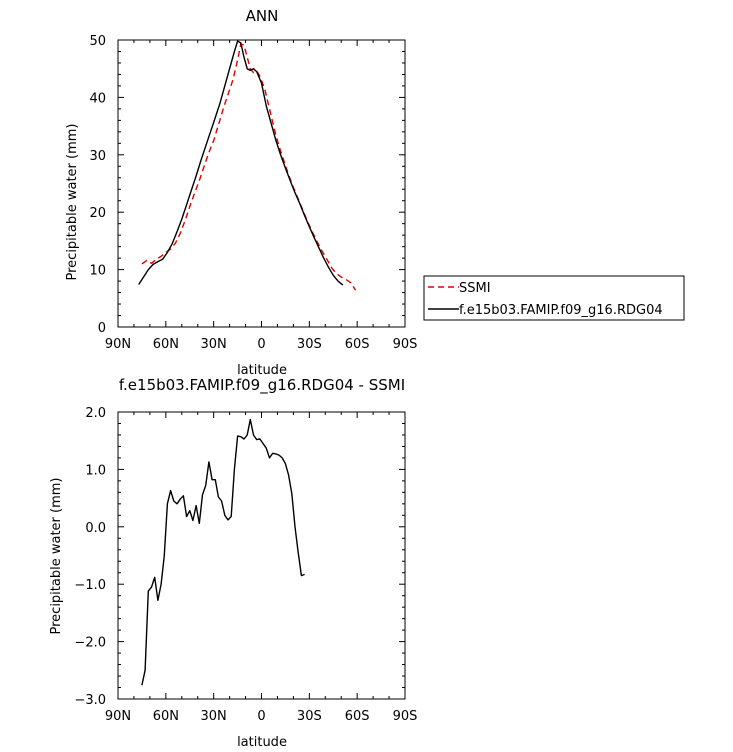  I want to click on top-x-tick-label: 30S, so click(309, 344).